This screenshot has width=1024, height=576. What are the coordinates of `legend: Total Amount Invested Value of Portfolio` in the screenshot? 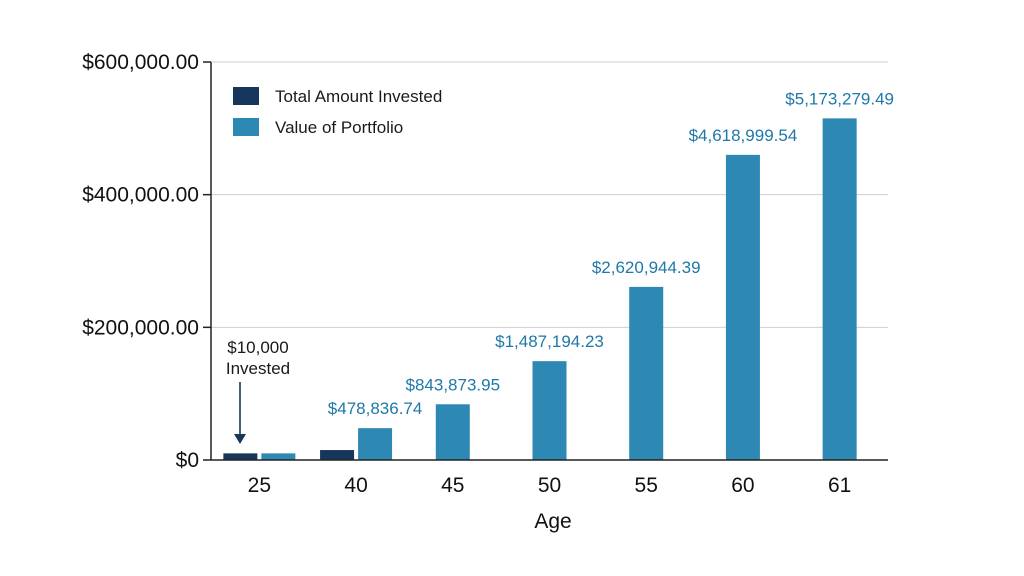 It's located at (337, 112).